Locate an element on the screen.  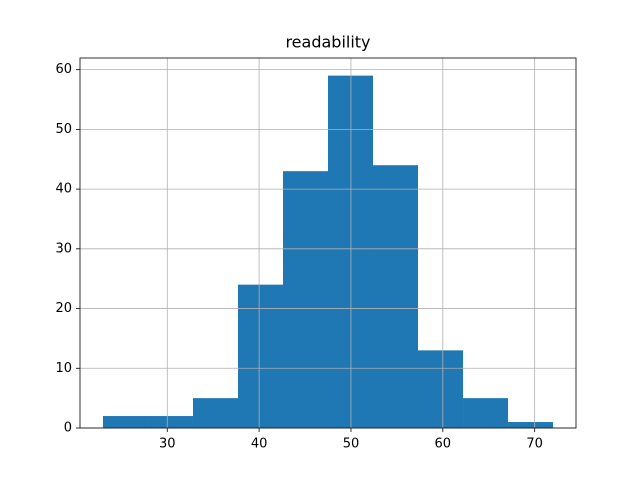
chart-title: readability is located at coordinates (327, 42).